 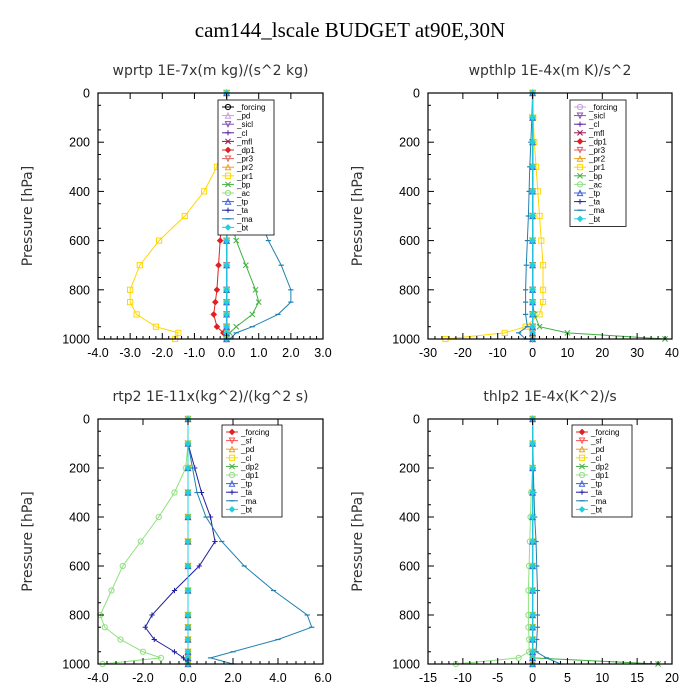 What do you see at coordinates (163, 353) in the screenshot?
I see `x-tick-label: -2.0` at bounding box center [163, 353].